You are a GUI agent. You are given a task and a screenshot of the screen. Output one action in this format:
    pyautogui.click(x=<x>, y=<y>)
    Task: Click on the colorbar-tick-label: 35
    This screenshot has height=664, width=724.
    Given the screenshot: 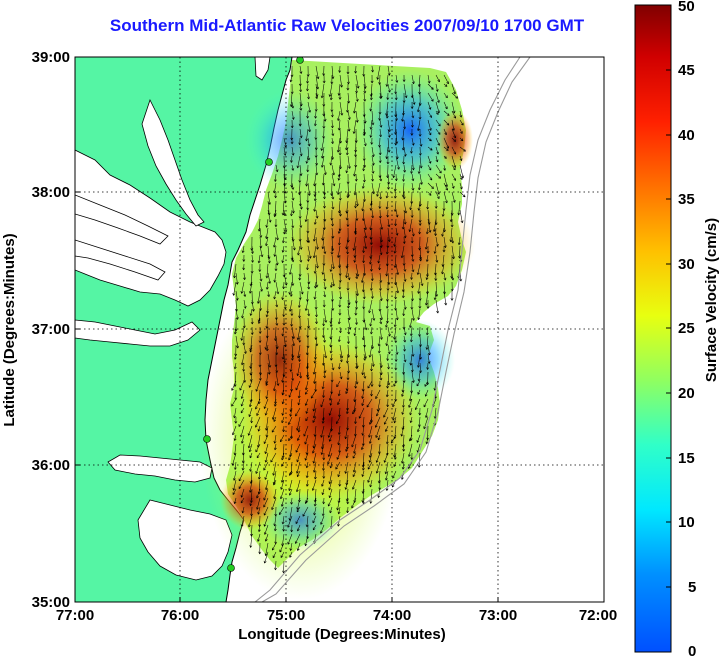 What is the action you would take?
    pyautogui.click(x=686, y=199)
    